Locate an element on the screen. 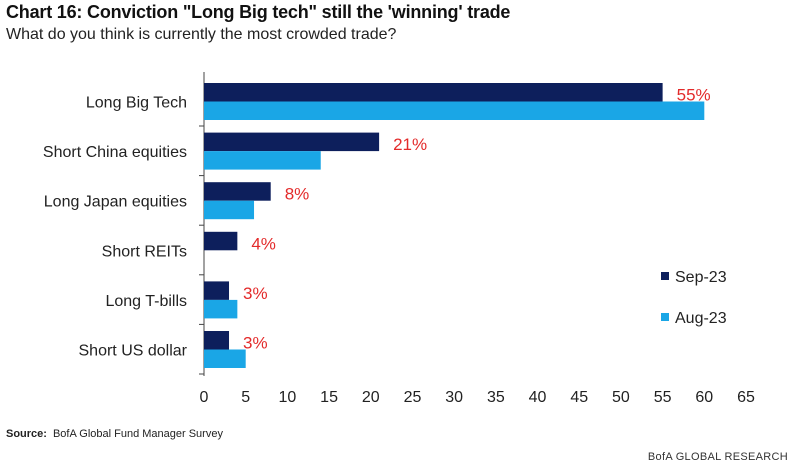  legend-label: Sep-23 is located at coordinates (701, 277).